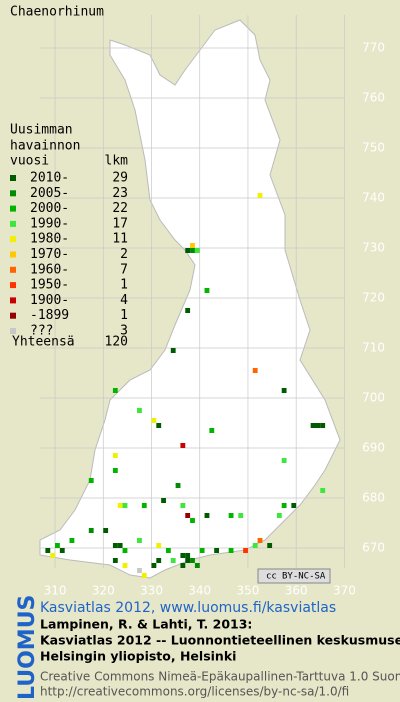  I want to click on y-tick-label: 710, so click(373, 348).